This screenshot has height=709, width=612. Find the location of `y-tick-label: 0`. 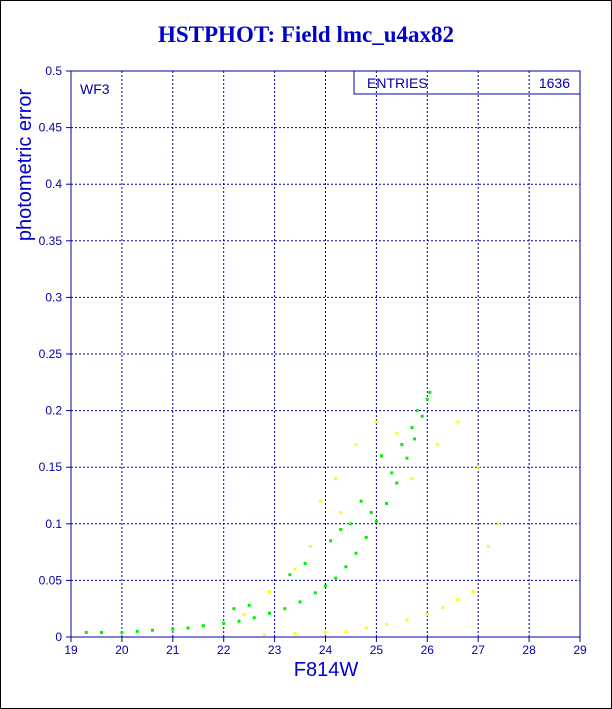

y-tick-label: 0 is located at coordinates (58, 637).